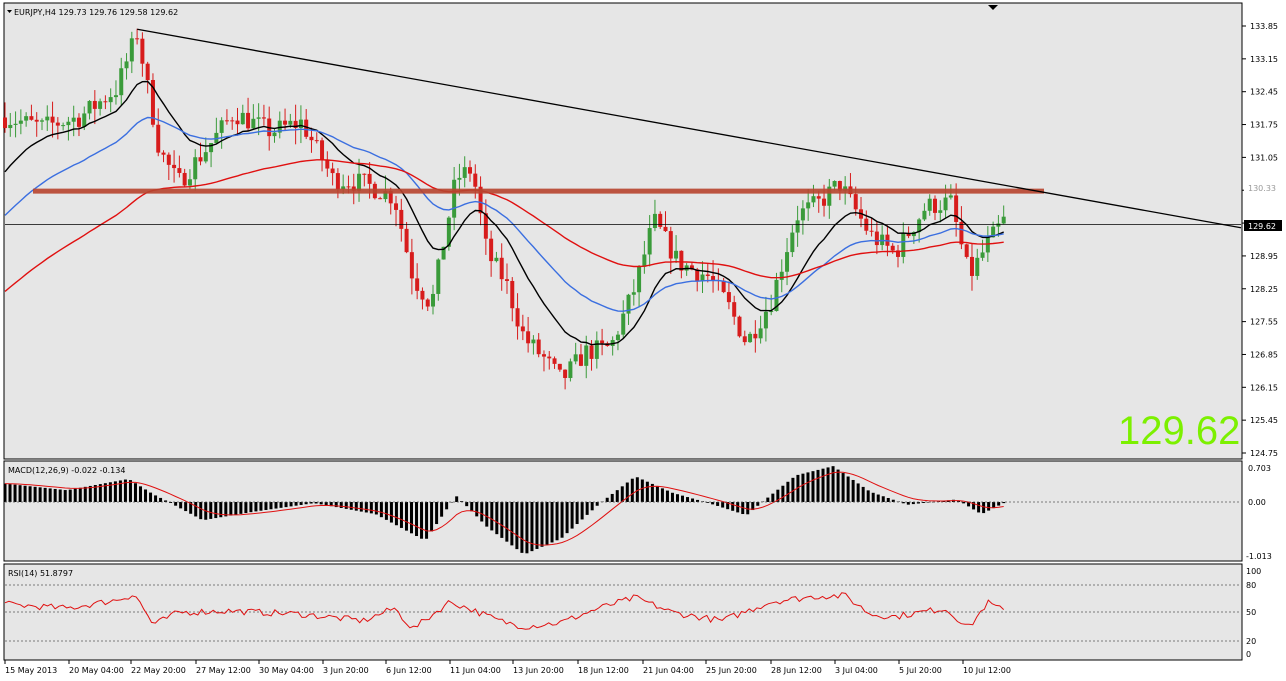  What do you see at coordinates (9, 11) in the screenshot?
I see `header-dropdown-icon` at bounding box center [9, 11].